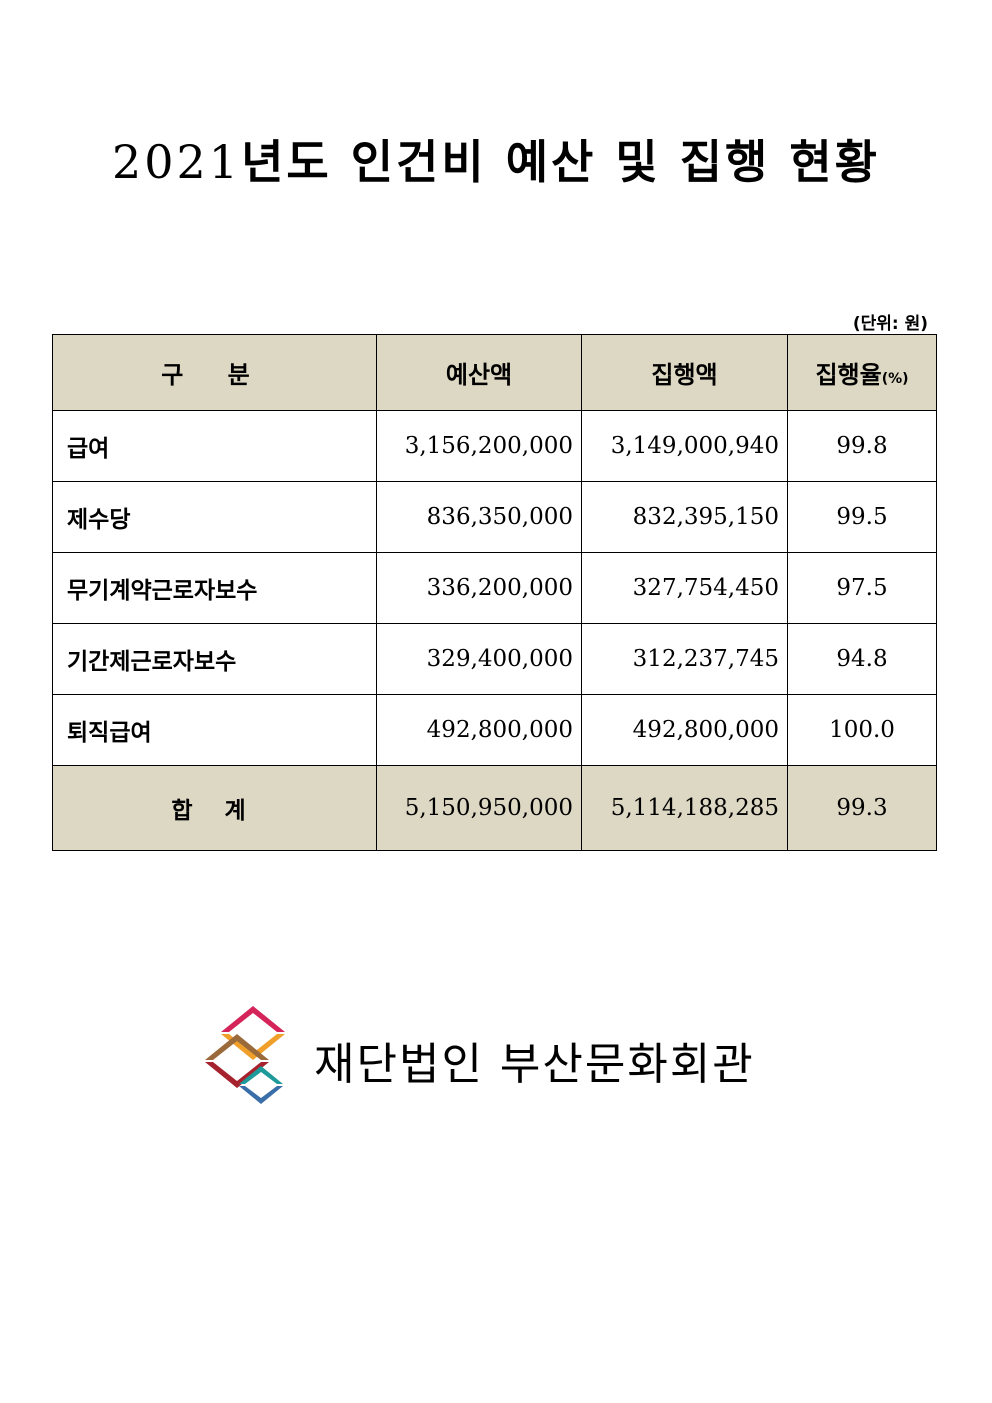 This screenshot has width=992, height=1403. Describe the element at coordinates (214, 730) in the screenshot. I see `row-label: 퇴직급여` at that location.